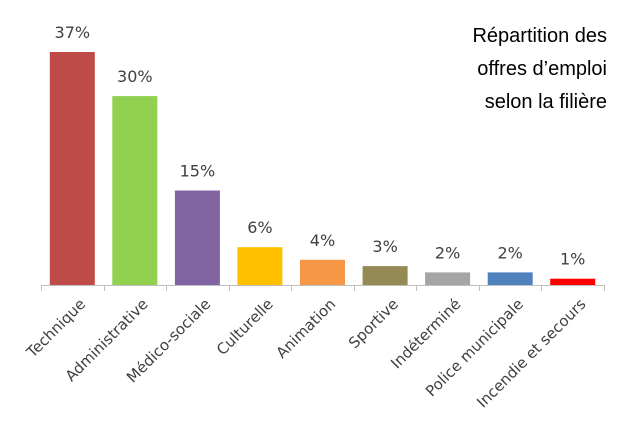 The height and width of the screenshot is (446, 619). I want to click on x-tick-label-incendie-et-secours: Incendie et secours, so click(531, 353).